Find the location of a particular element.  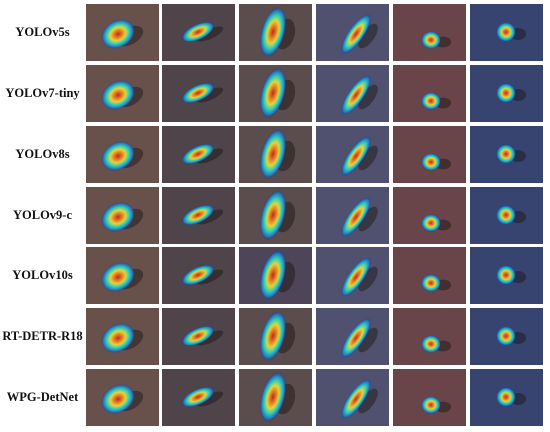

model-label: RT-DETR-R18 is located at coordinates (42, 336).